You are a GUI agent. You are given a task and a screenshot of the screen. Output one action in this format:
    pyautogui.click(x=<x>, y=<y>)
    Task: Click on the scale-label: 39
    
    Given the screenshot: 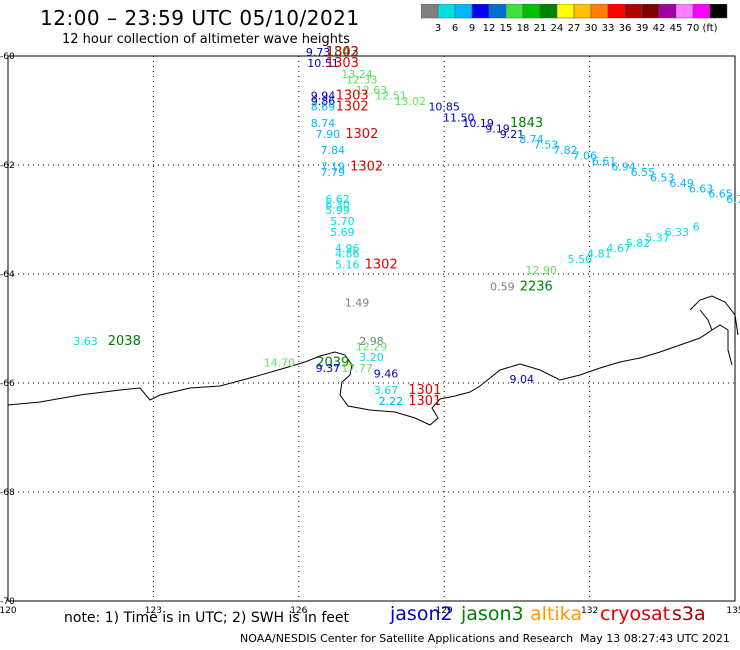 What is the action you would take?
    pyautogui.click(x=642, y=28)
    